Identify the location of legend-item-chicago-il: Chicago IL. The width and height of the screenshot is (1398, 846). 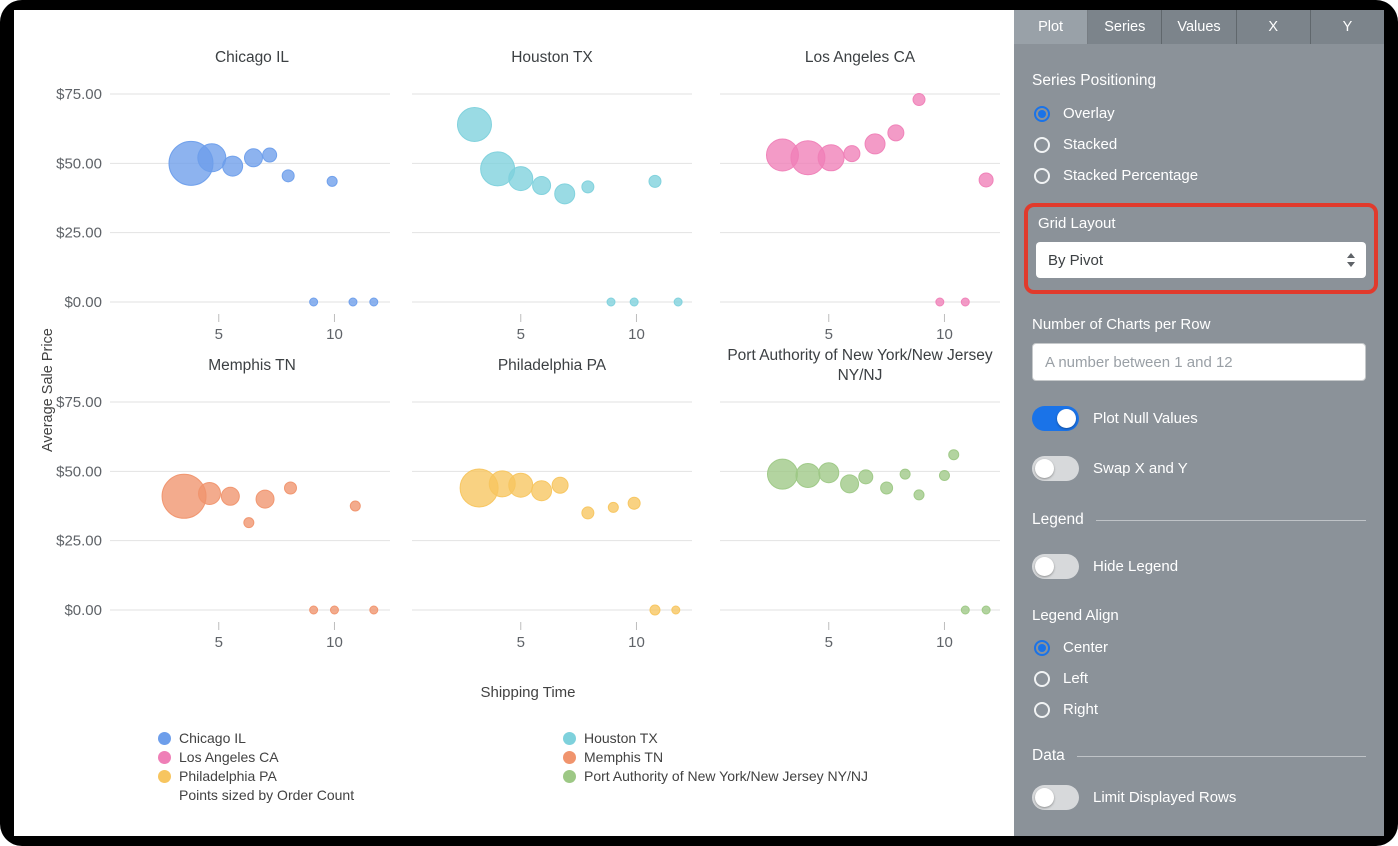
(360, 738).